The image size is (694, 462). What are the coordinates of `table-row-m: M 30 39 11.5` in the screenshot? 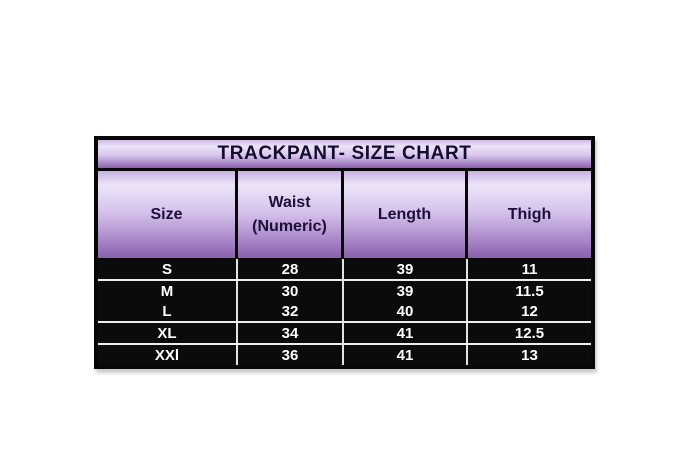 It's located at (344, 291).